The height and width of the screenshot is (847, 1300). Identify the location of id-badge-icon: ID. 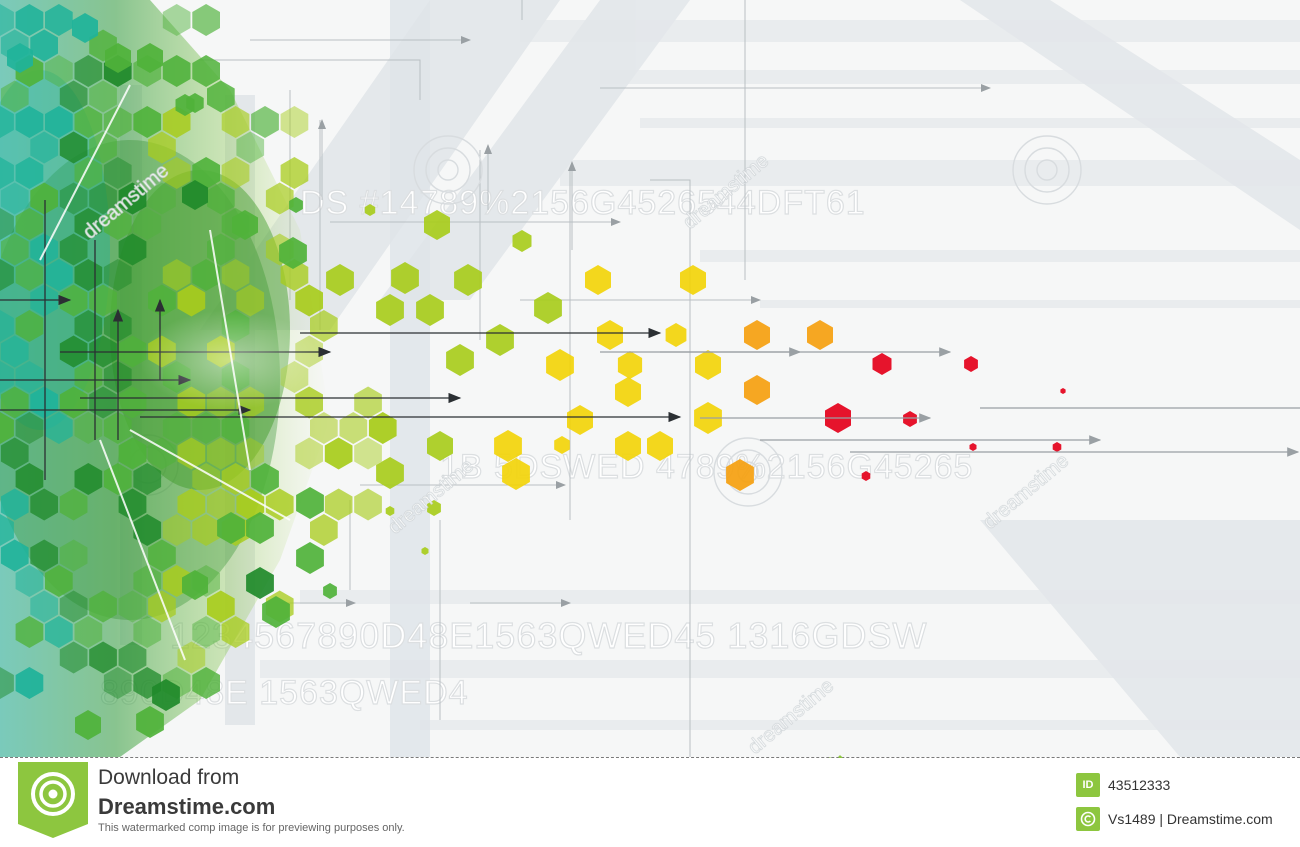
(1088, 785).